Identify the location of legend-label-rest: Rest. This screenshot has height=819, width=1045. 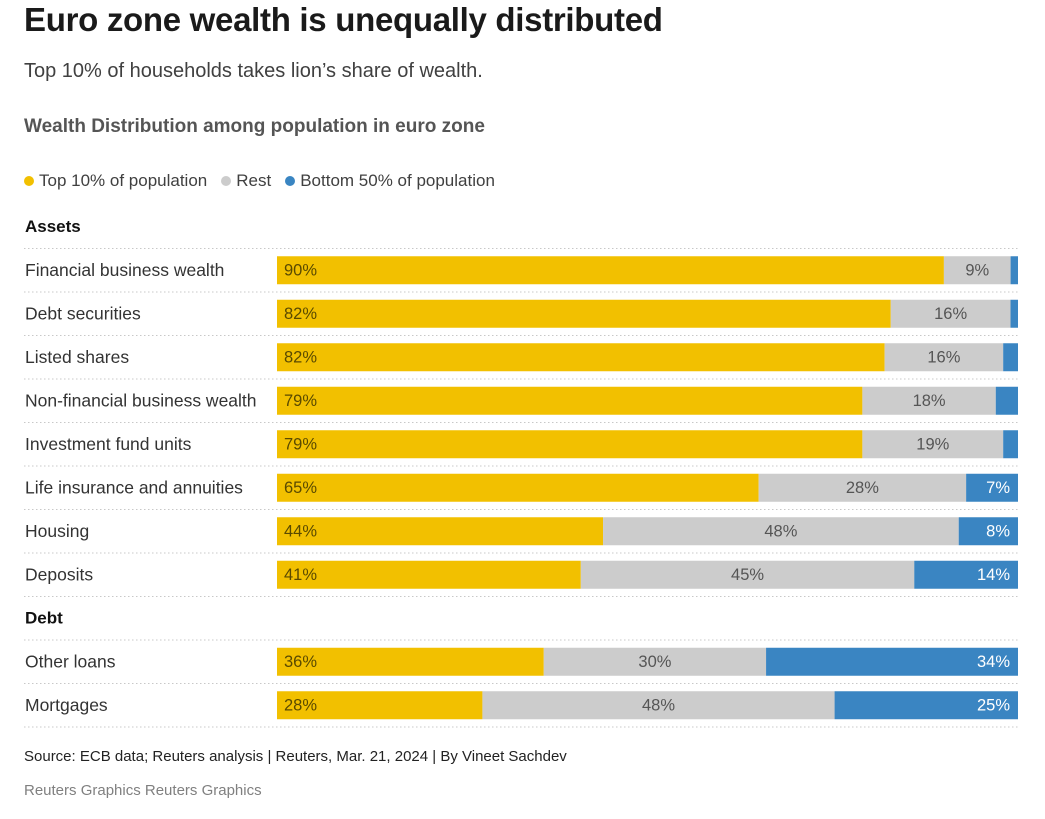
(254, 180).